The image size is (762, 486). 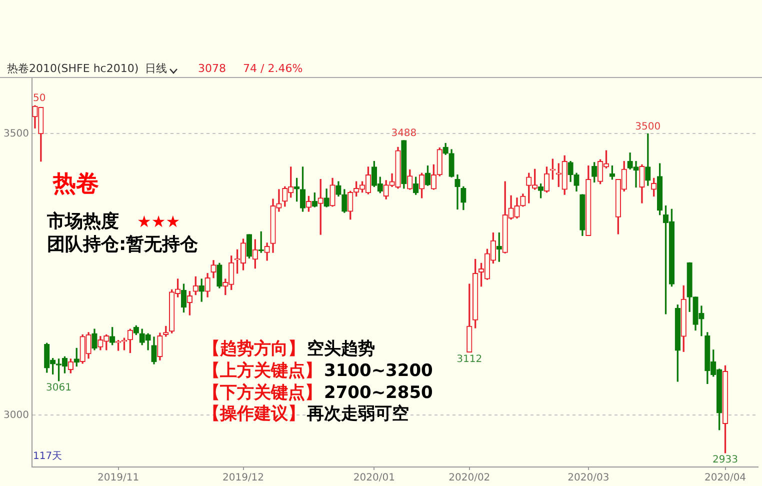 I want to click on annotation: 【上方关键点】, so click(x=262, y=371).